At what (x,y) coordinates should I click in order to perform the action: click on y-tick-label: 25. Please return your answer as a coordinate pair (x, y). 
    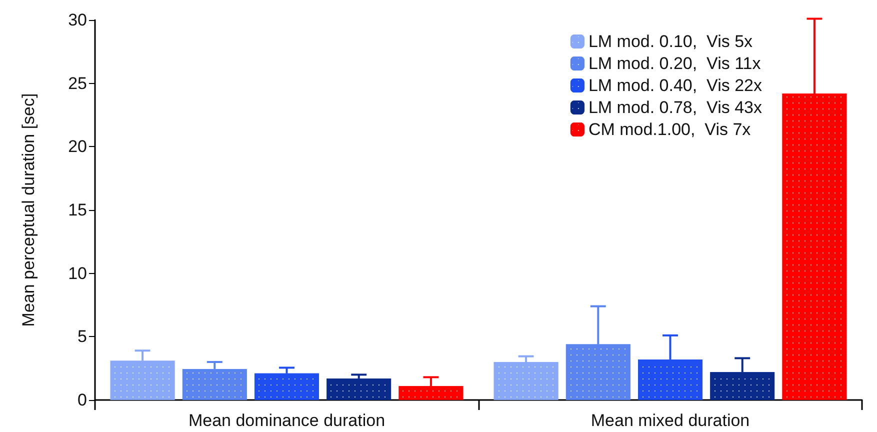
    Looking at the image, I should click on (77, 83).